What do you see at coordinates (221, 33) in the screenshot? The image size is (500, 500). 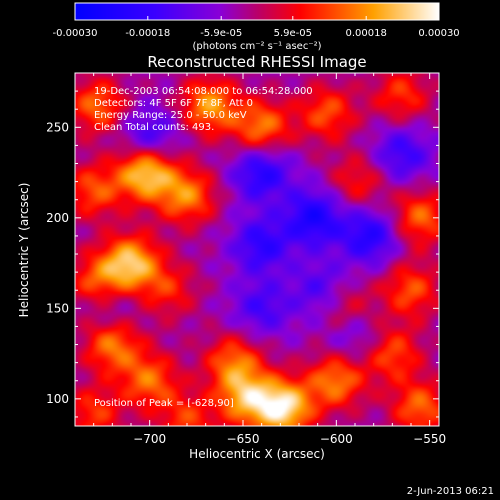 I see `colorbar-tick-label: -5.9e-05` at bounding box center [221, 33].